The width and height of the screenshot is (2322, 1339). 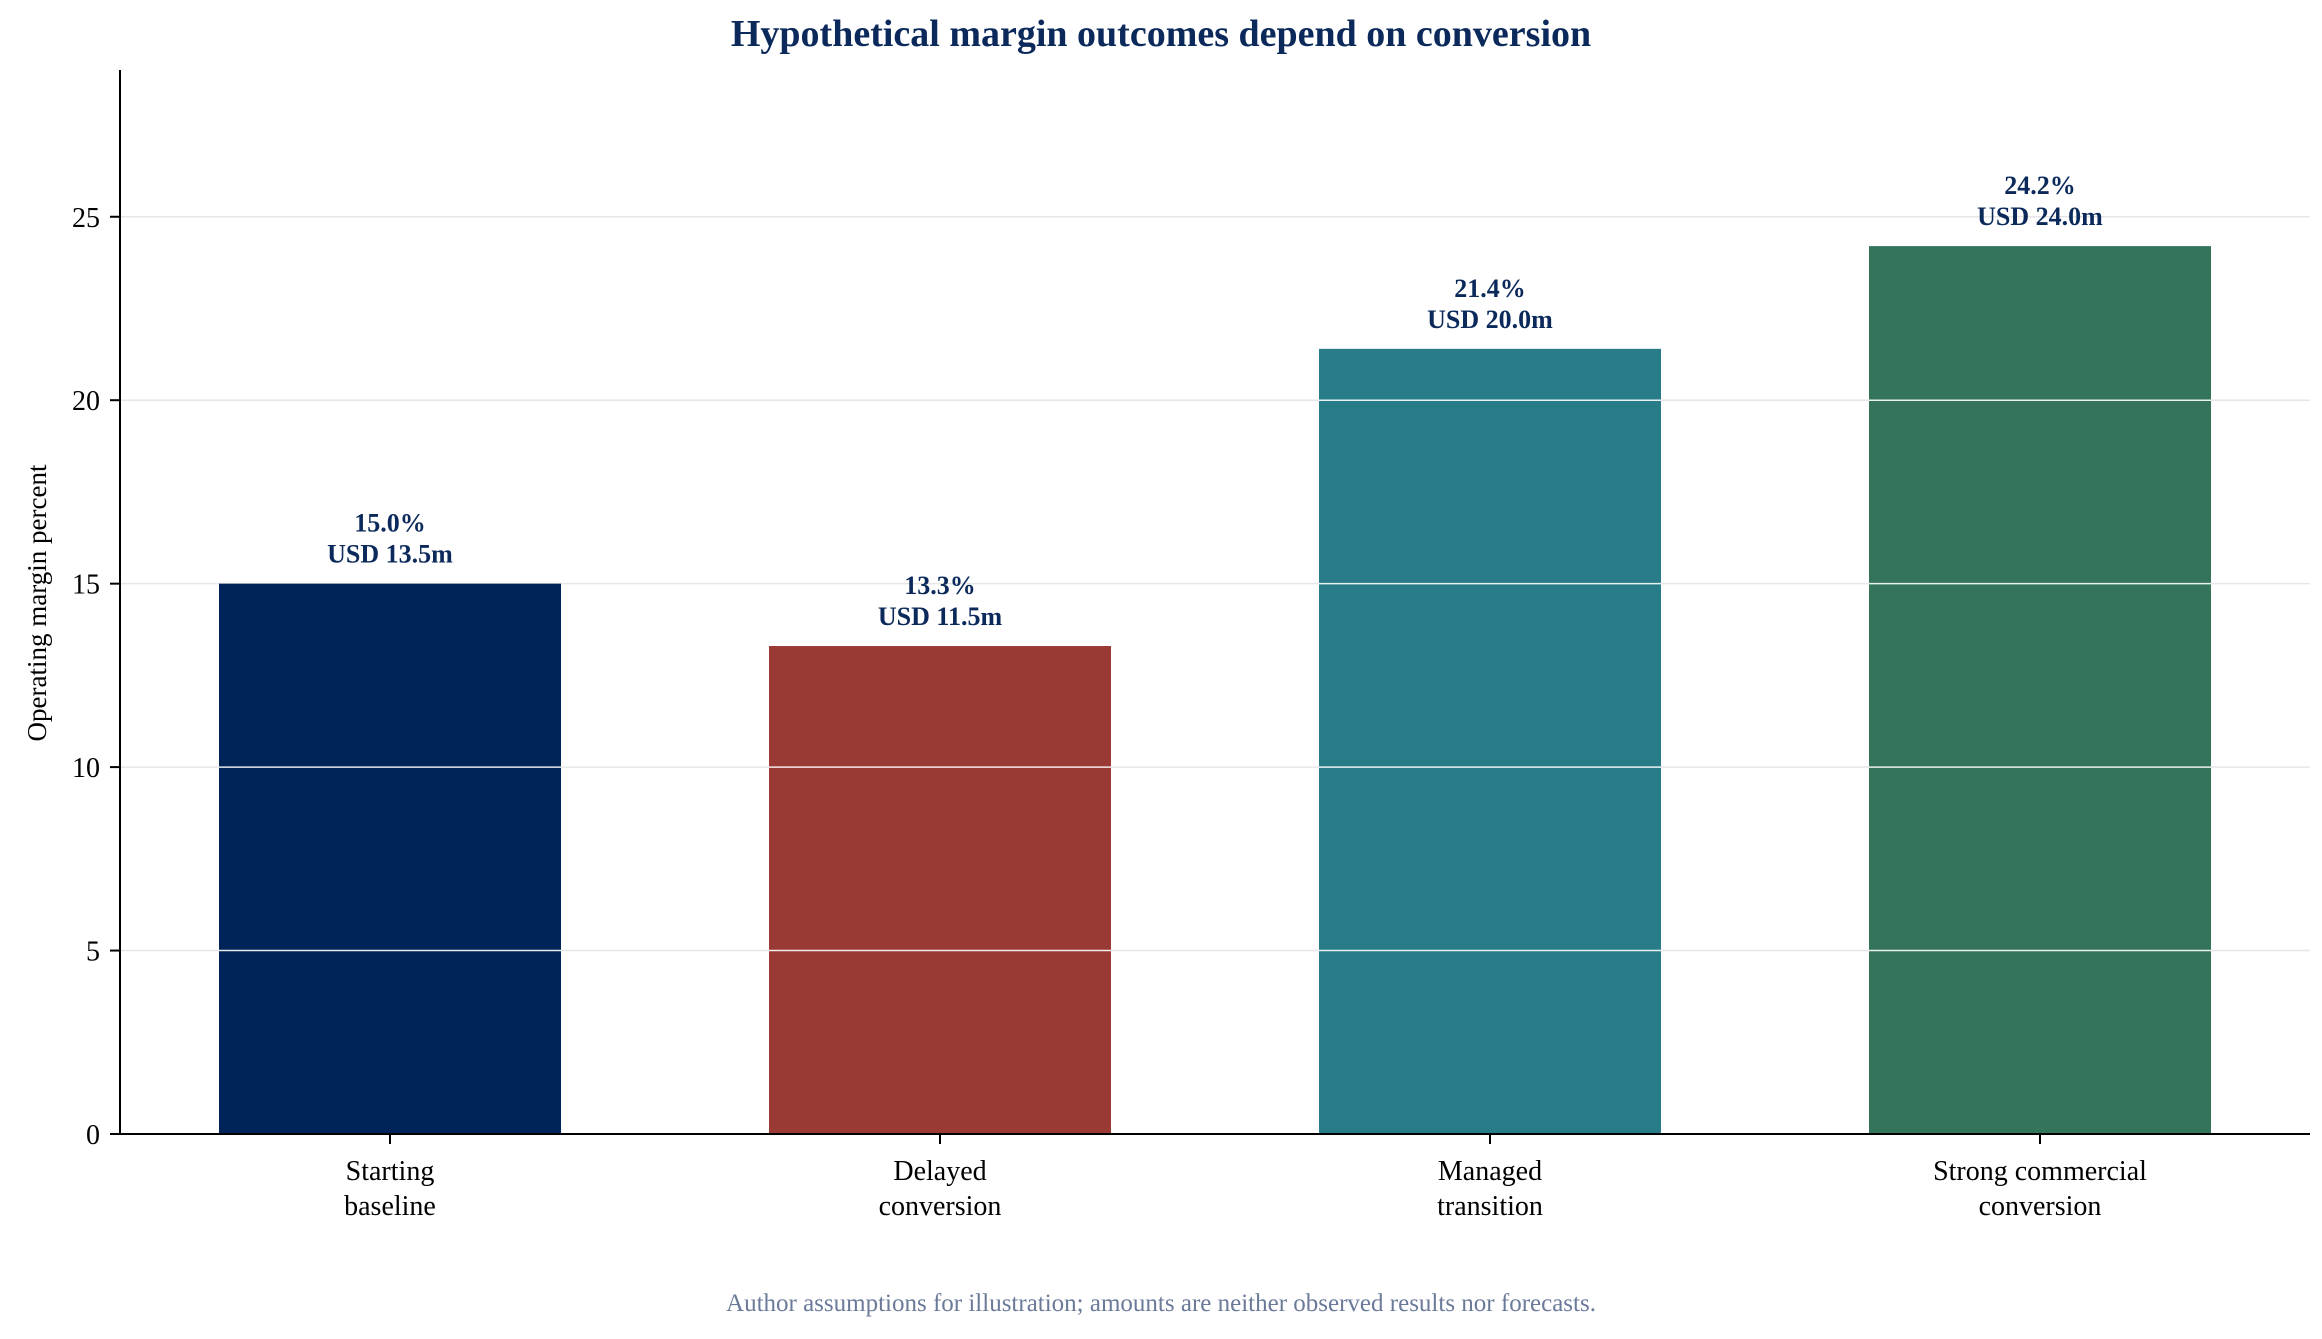 I want to click on x-tick-label: Managed, so click(x=1490, y=1171).